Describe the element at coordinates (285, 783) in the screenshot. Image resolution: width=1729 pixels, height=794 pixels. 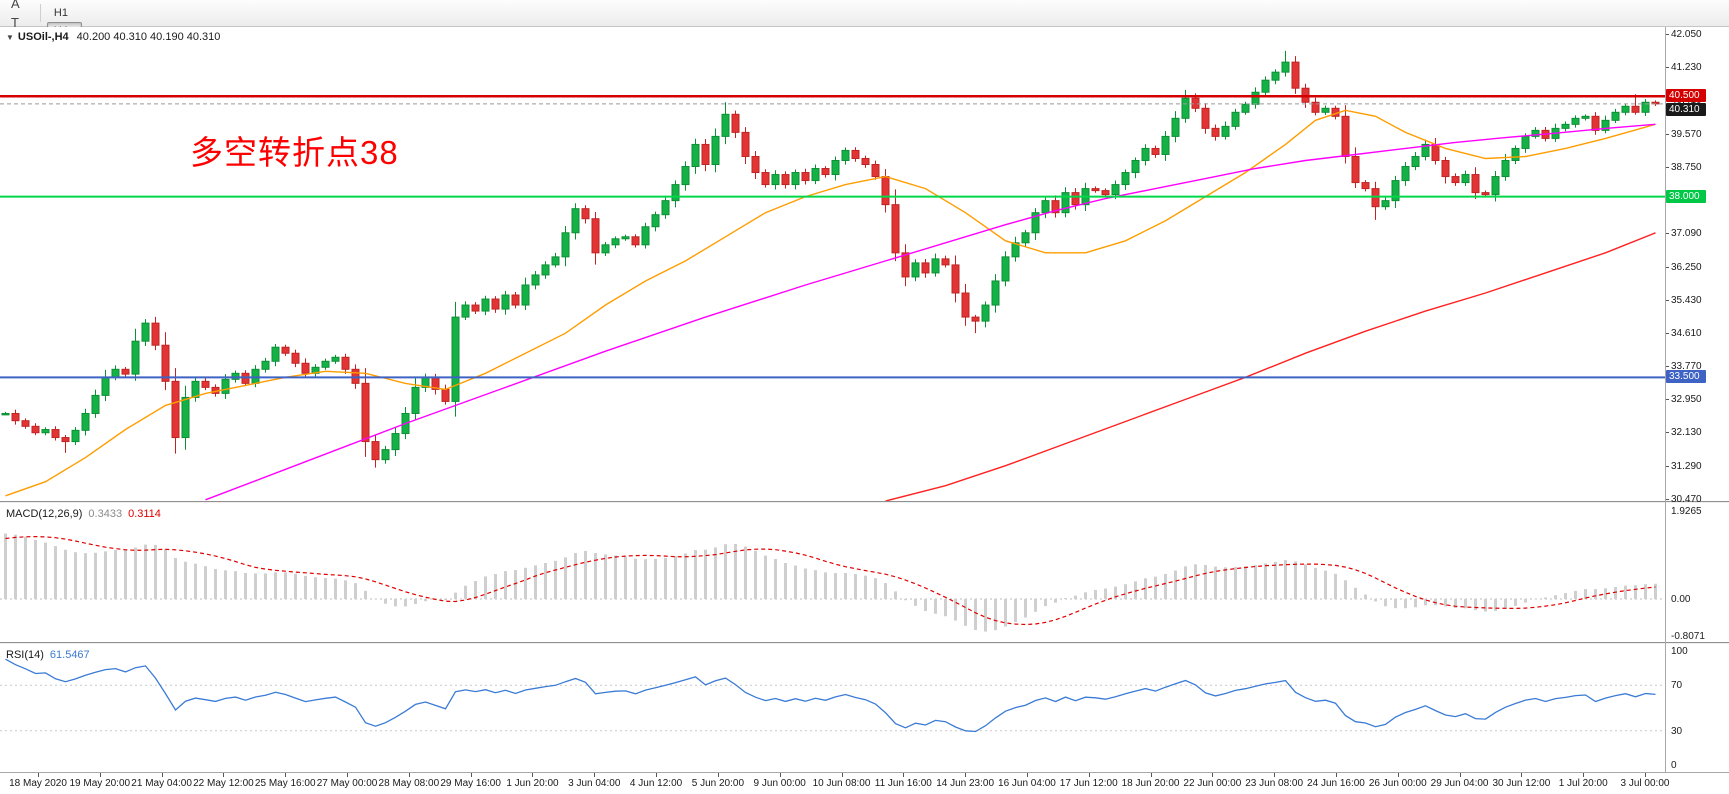
I see `time-axis-label: 25 May 16:00` at that location.